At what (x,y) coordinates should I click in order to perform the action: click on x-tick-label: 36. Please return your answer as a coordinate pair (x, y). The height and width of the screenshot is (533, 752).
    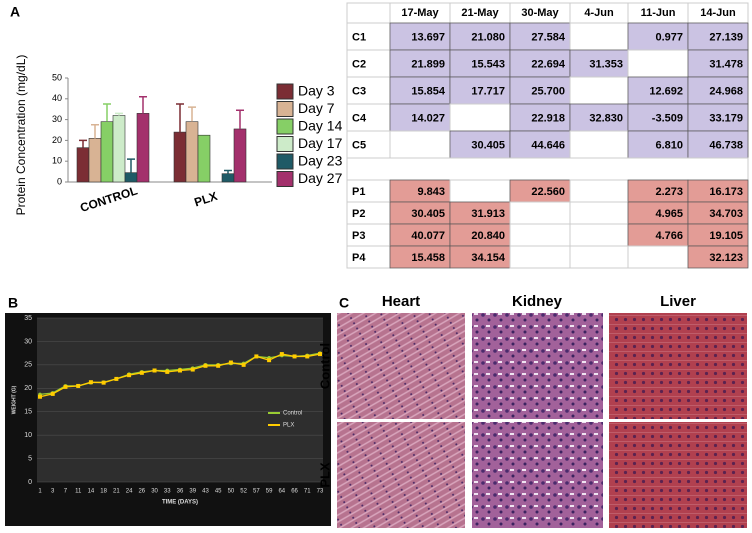
    Looking at the image, I should click on (180, 492).